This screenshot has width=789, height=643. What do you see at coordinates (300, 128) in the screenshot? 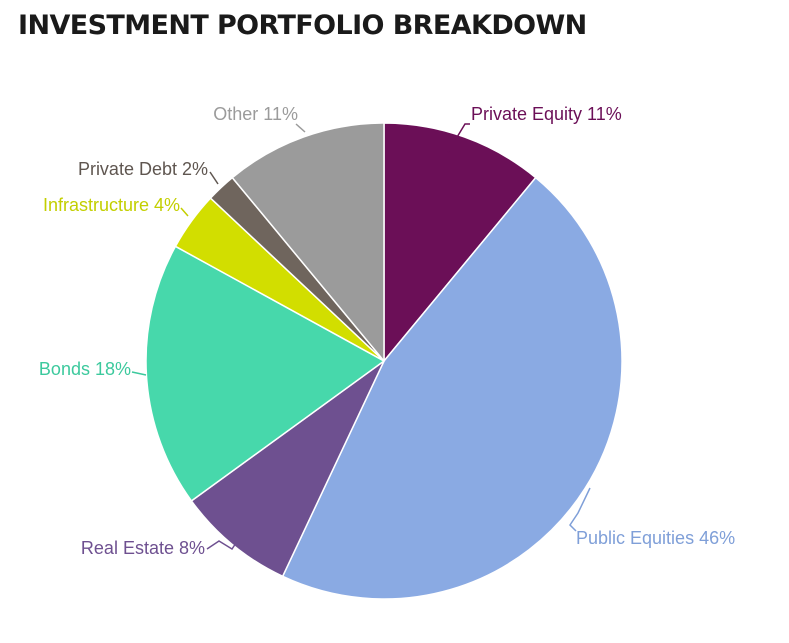
I see `leader-line-other` at bounding box center [300, 128].